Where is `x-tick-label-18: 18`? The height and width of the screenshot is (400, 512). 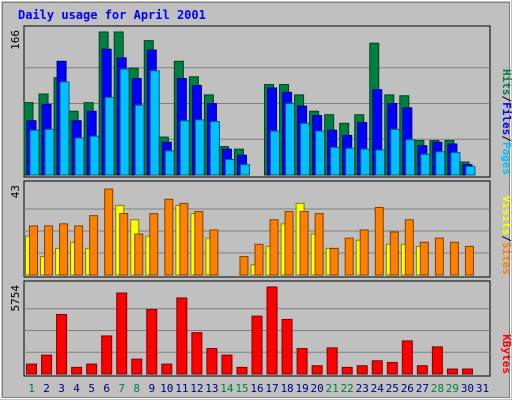 x-tick-label-18: 18 is located at coordinates (286, 388).